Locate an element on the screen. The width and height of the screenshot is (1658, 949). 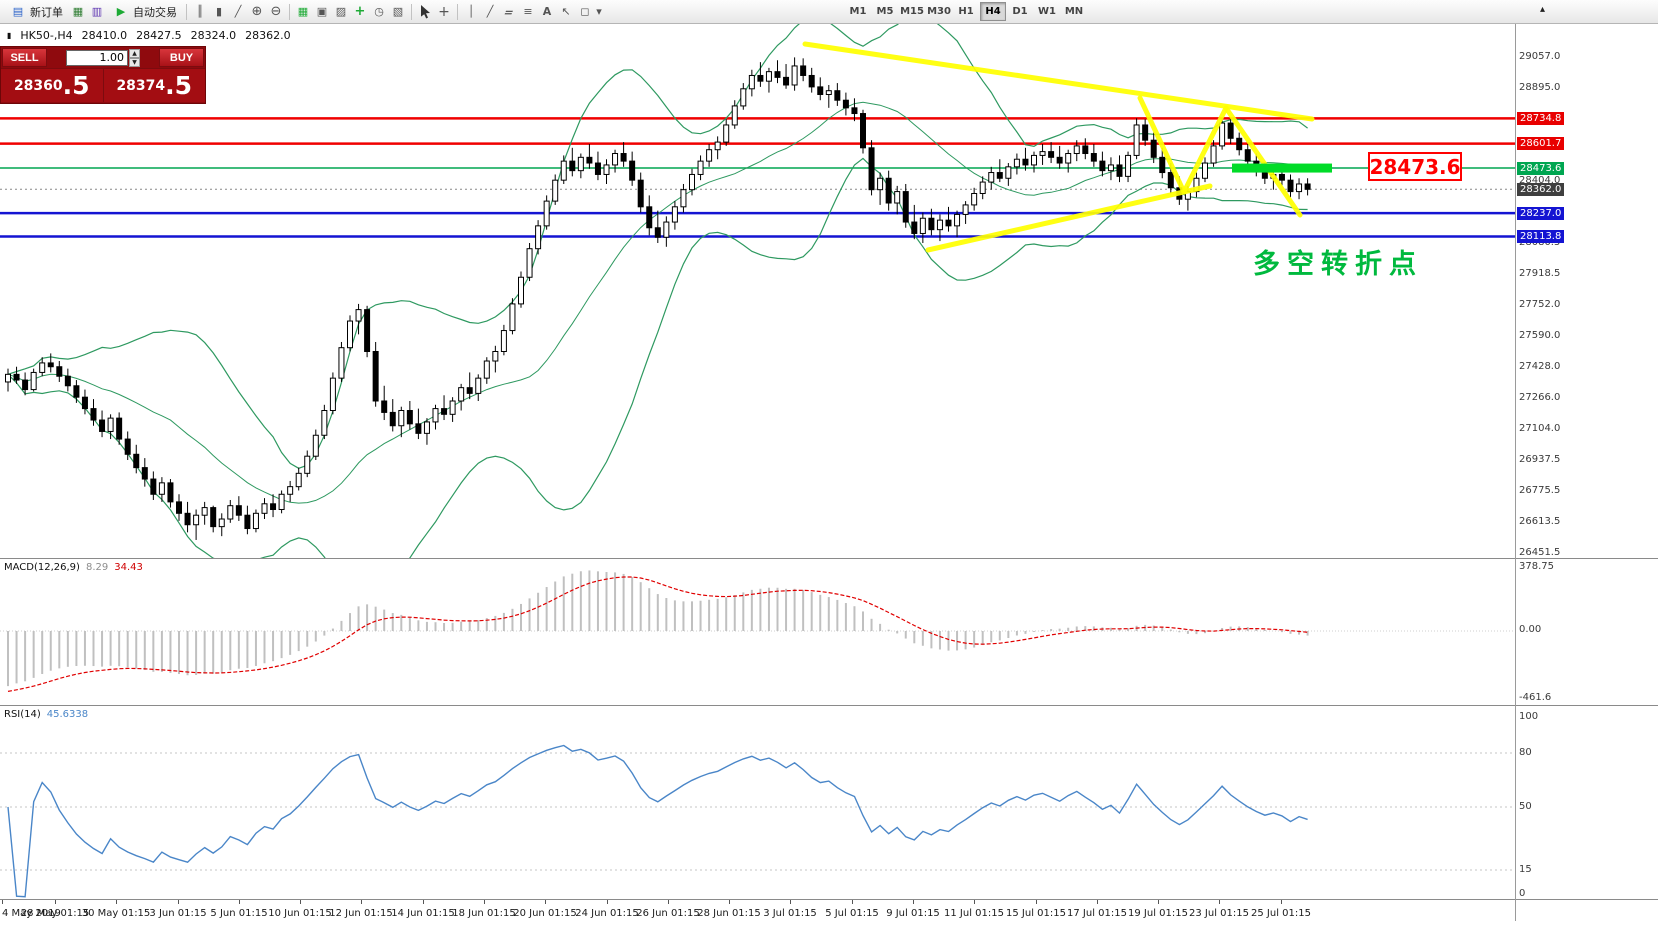
macd-histogram is located at coordinates (658, 628).